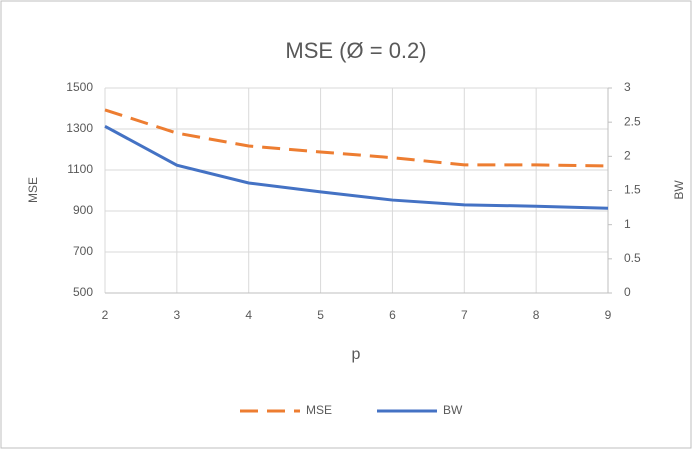 Image resolution: width=693 pixels, height=450 pixels. Describe the element at coordinates (627, 224) in the screenshot. I see `y2-tick-label: 1` at that location.